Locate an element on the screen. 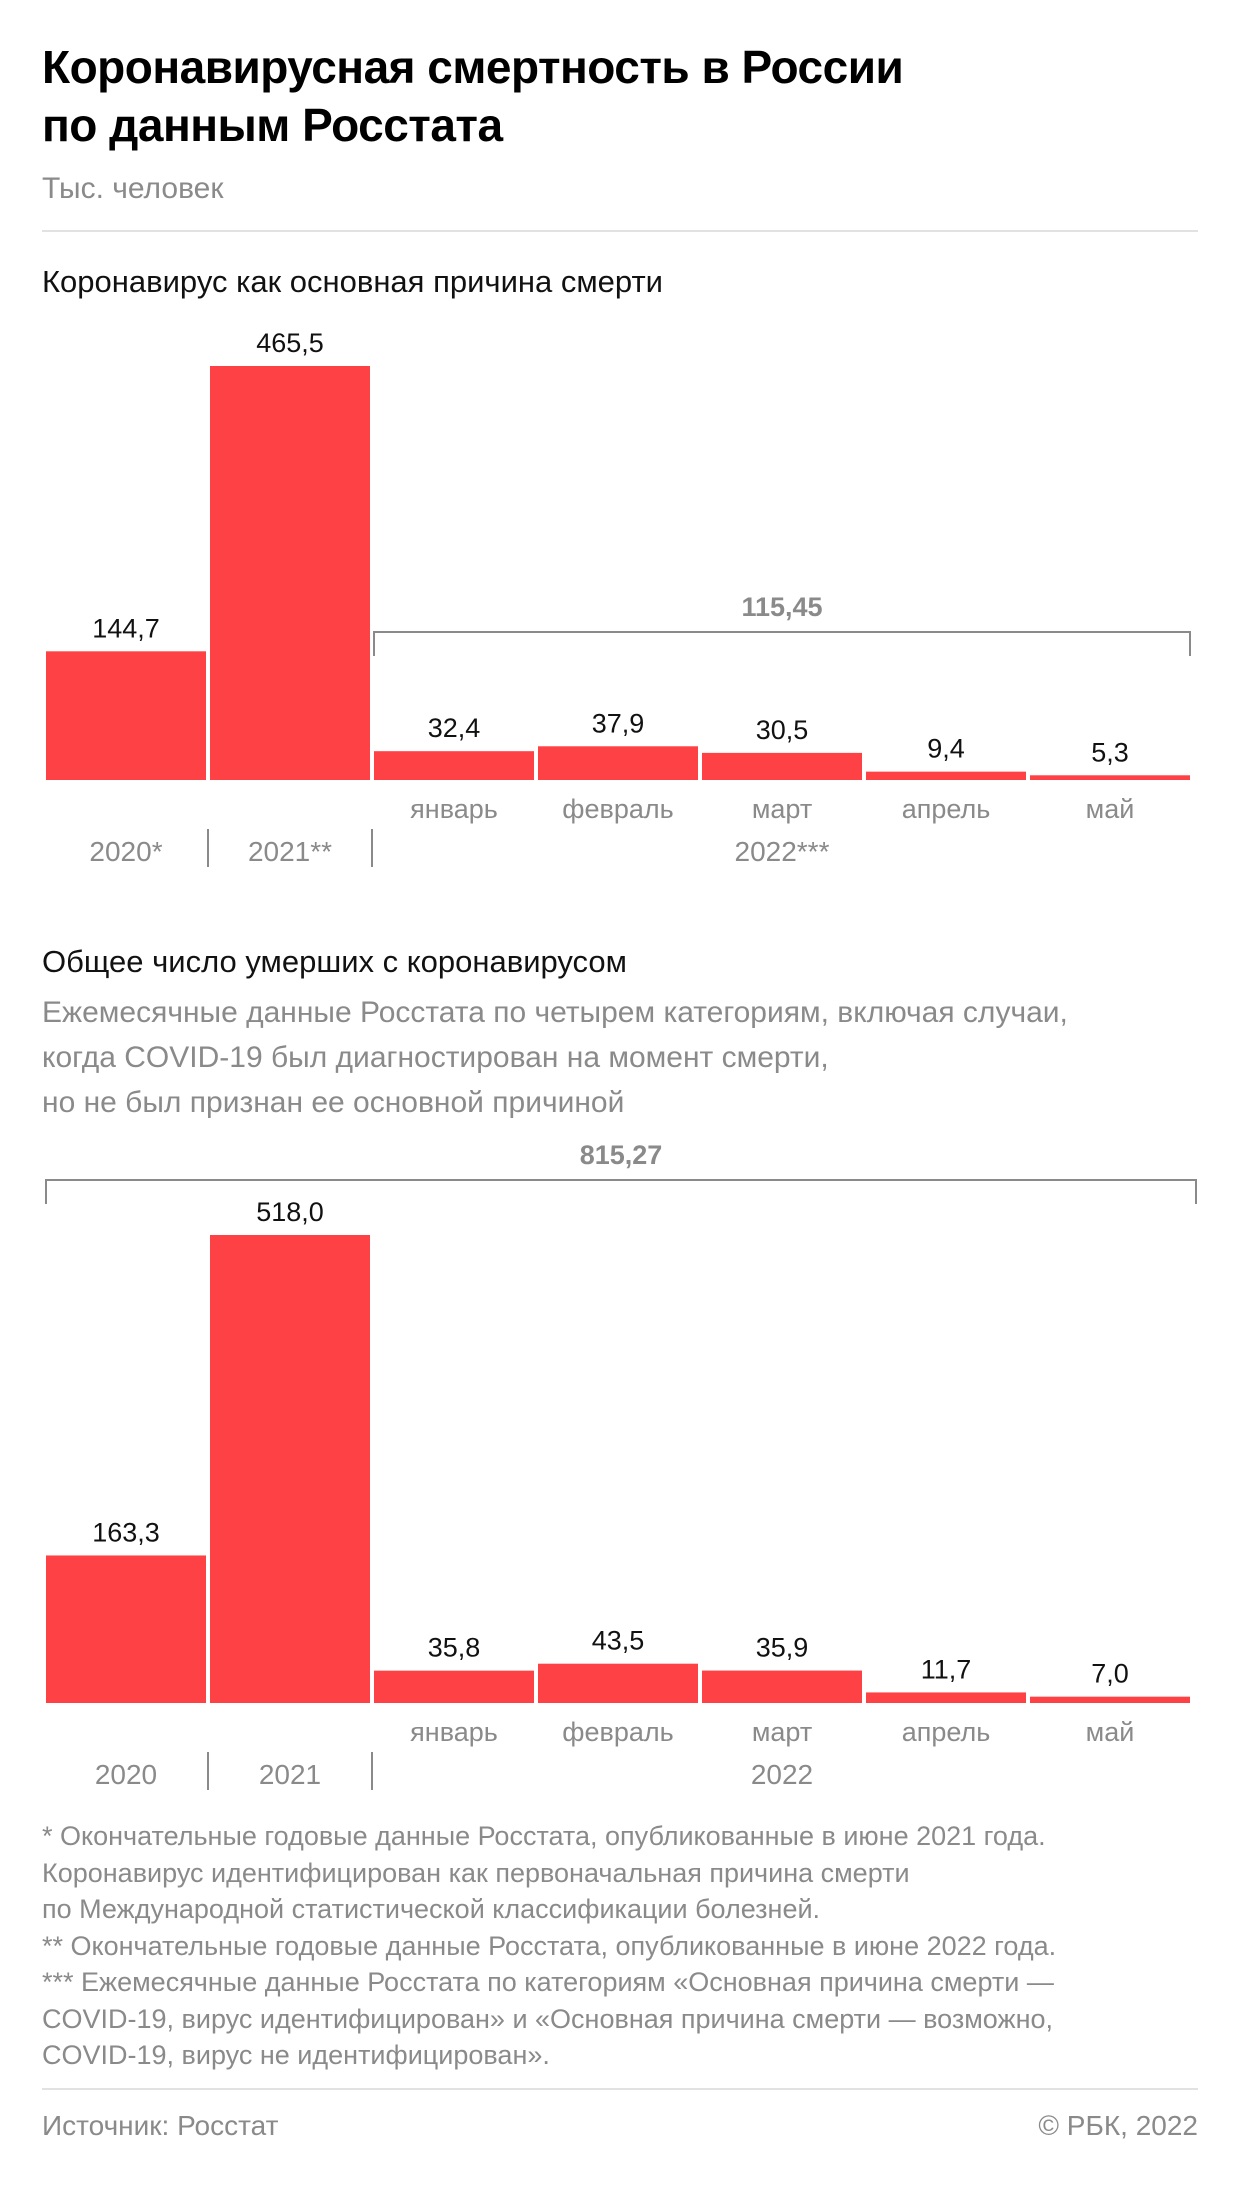 Image resolution: width=1240 pixels, height=2186 pixels. title-line-2: по данным Росстата is located at coordinates (272, 125).